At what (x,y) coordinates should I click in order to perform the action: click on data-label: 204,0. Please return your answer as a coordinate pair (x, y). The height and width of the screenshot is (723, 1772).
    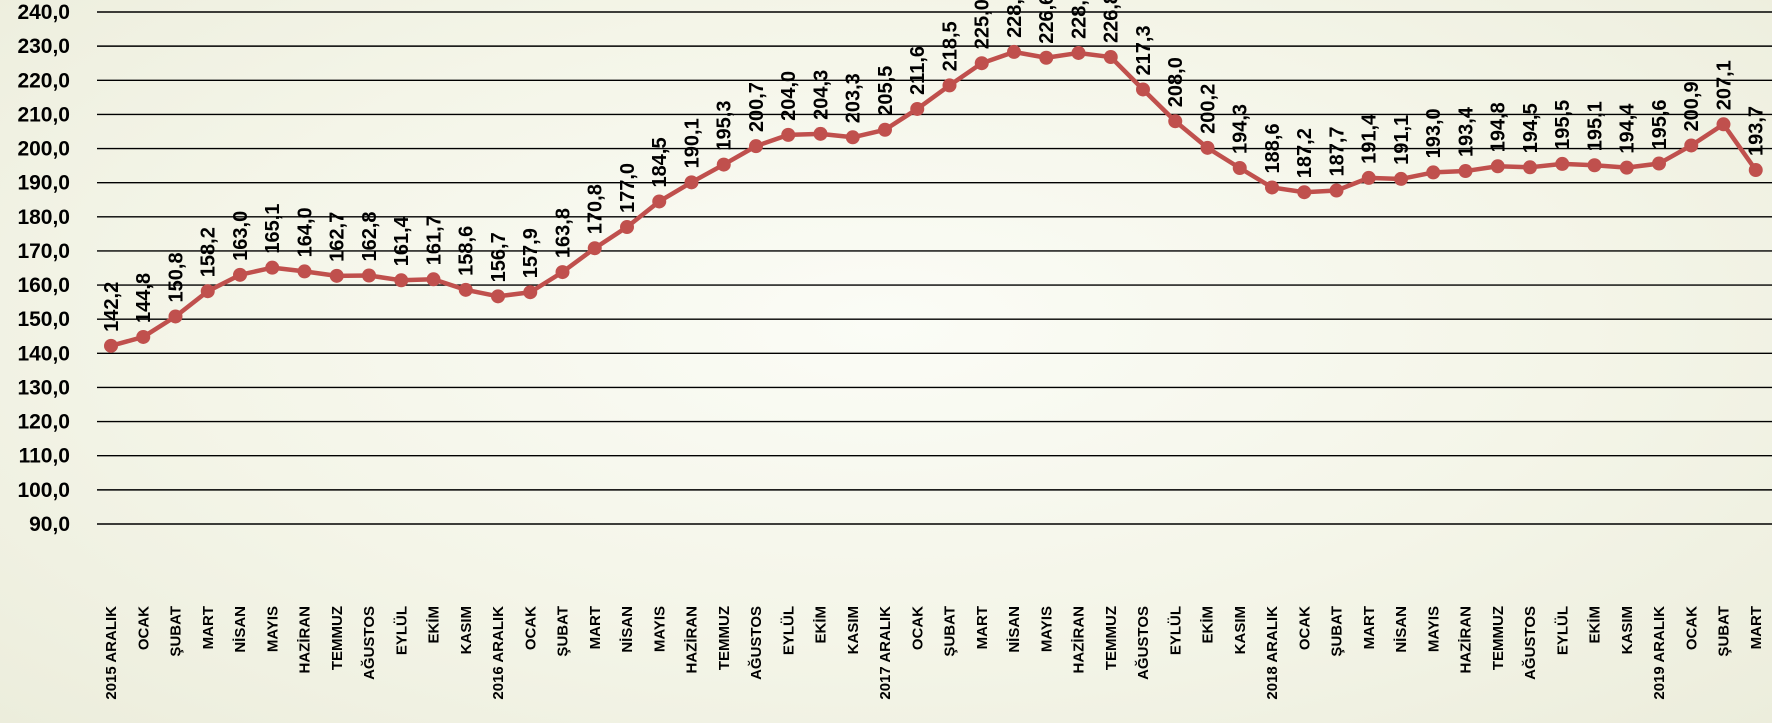
    Looking at the image, I should click on (789, 96).